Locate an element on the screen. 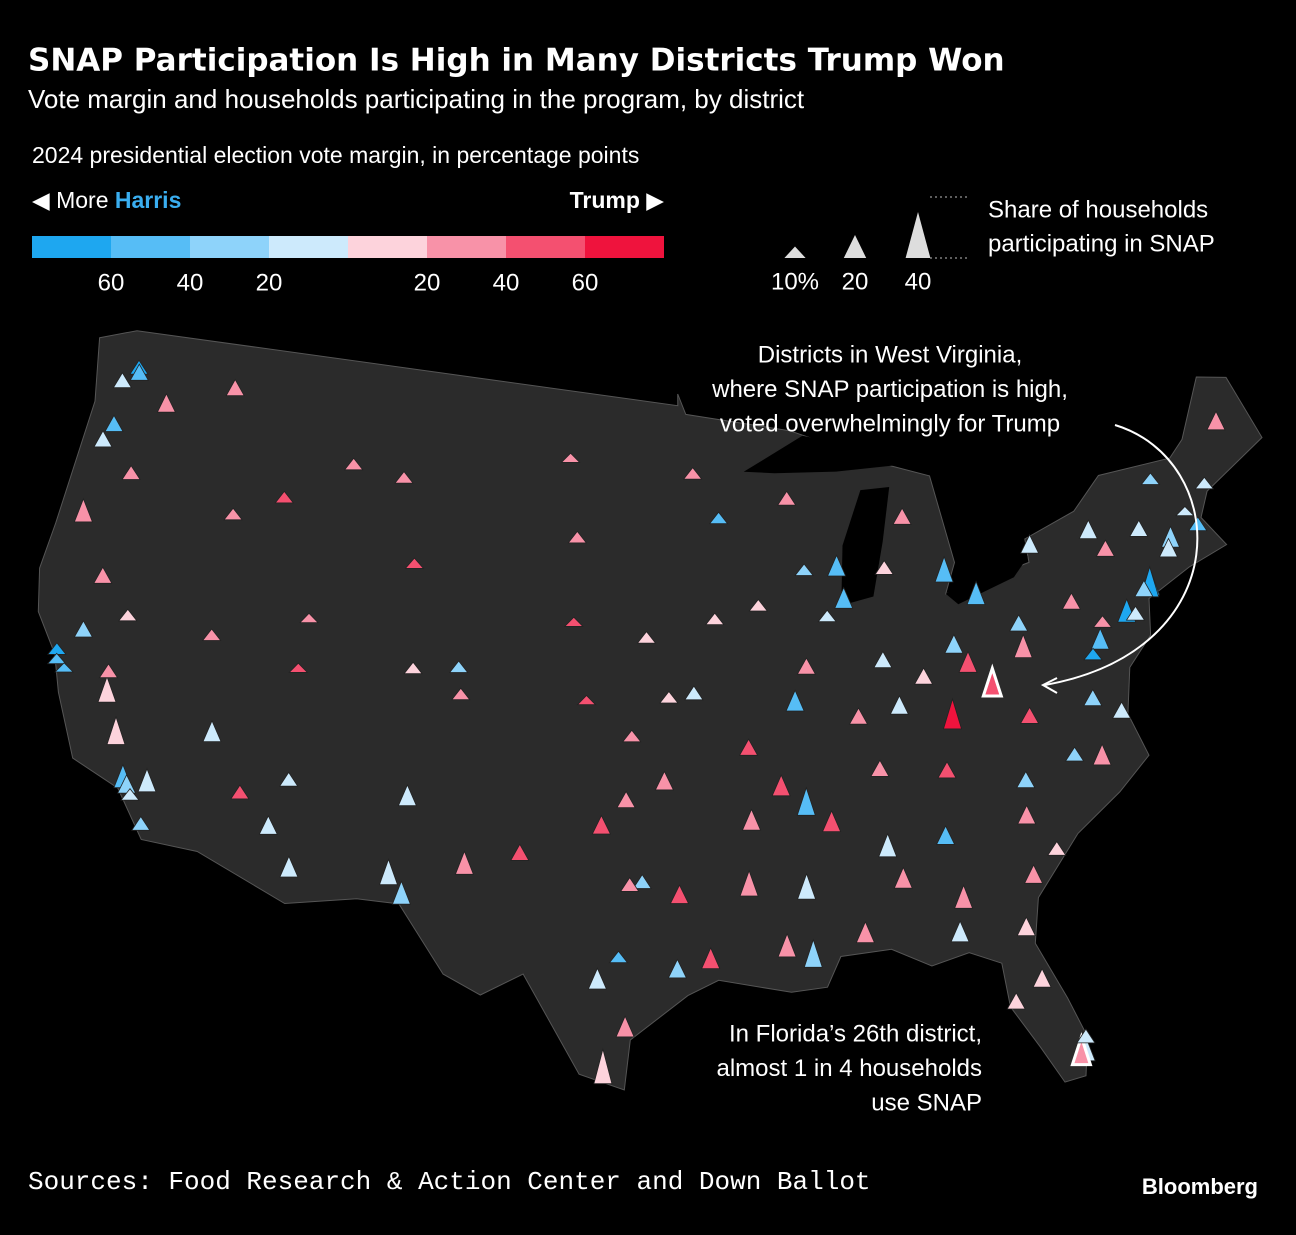  size-legend-label: 20 is located at coordinates (855, 281).